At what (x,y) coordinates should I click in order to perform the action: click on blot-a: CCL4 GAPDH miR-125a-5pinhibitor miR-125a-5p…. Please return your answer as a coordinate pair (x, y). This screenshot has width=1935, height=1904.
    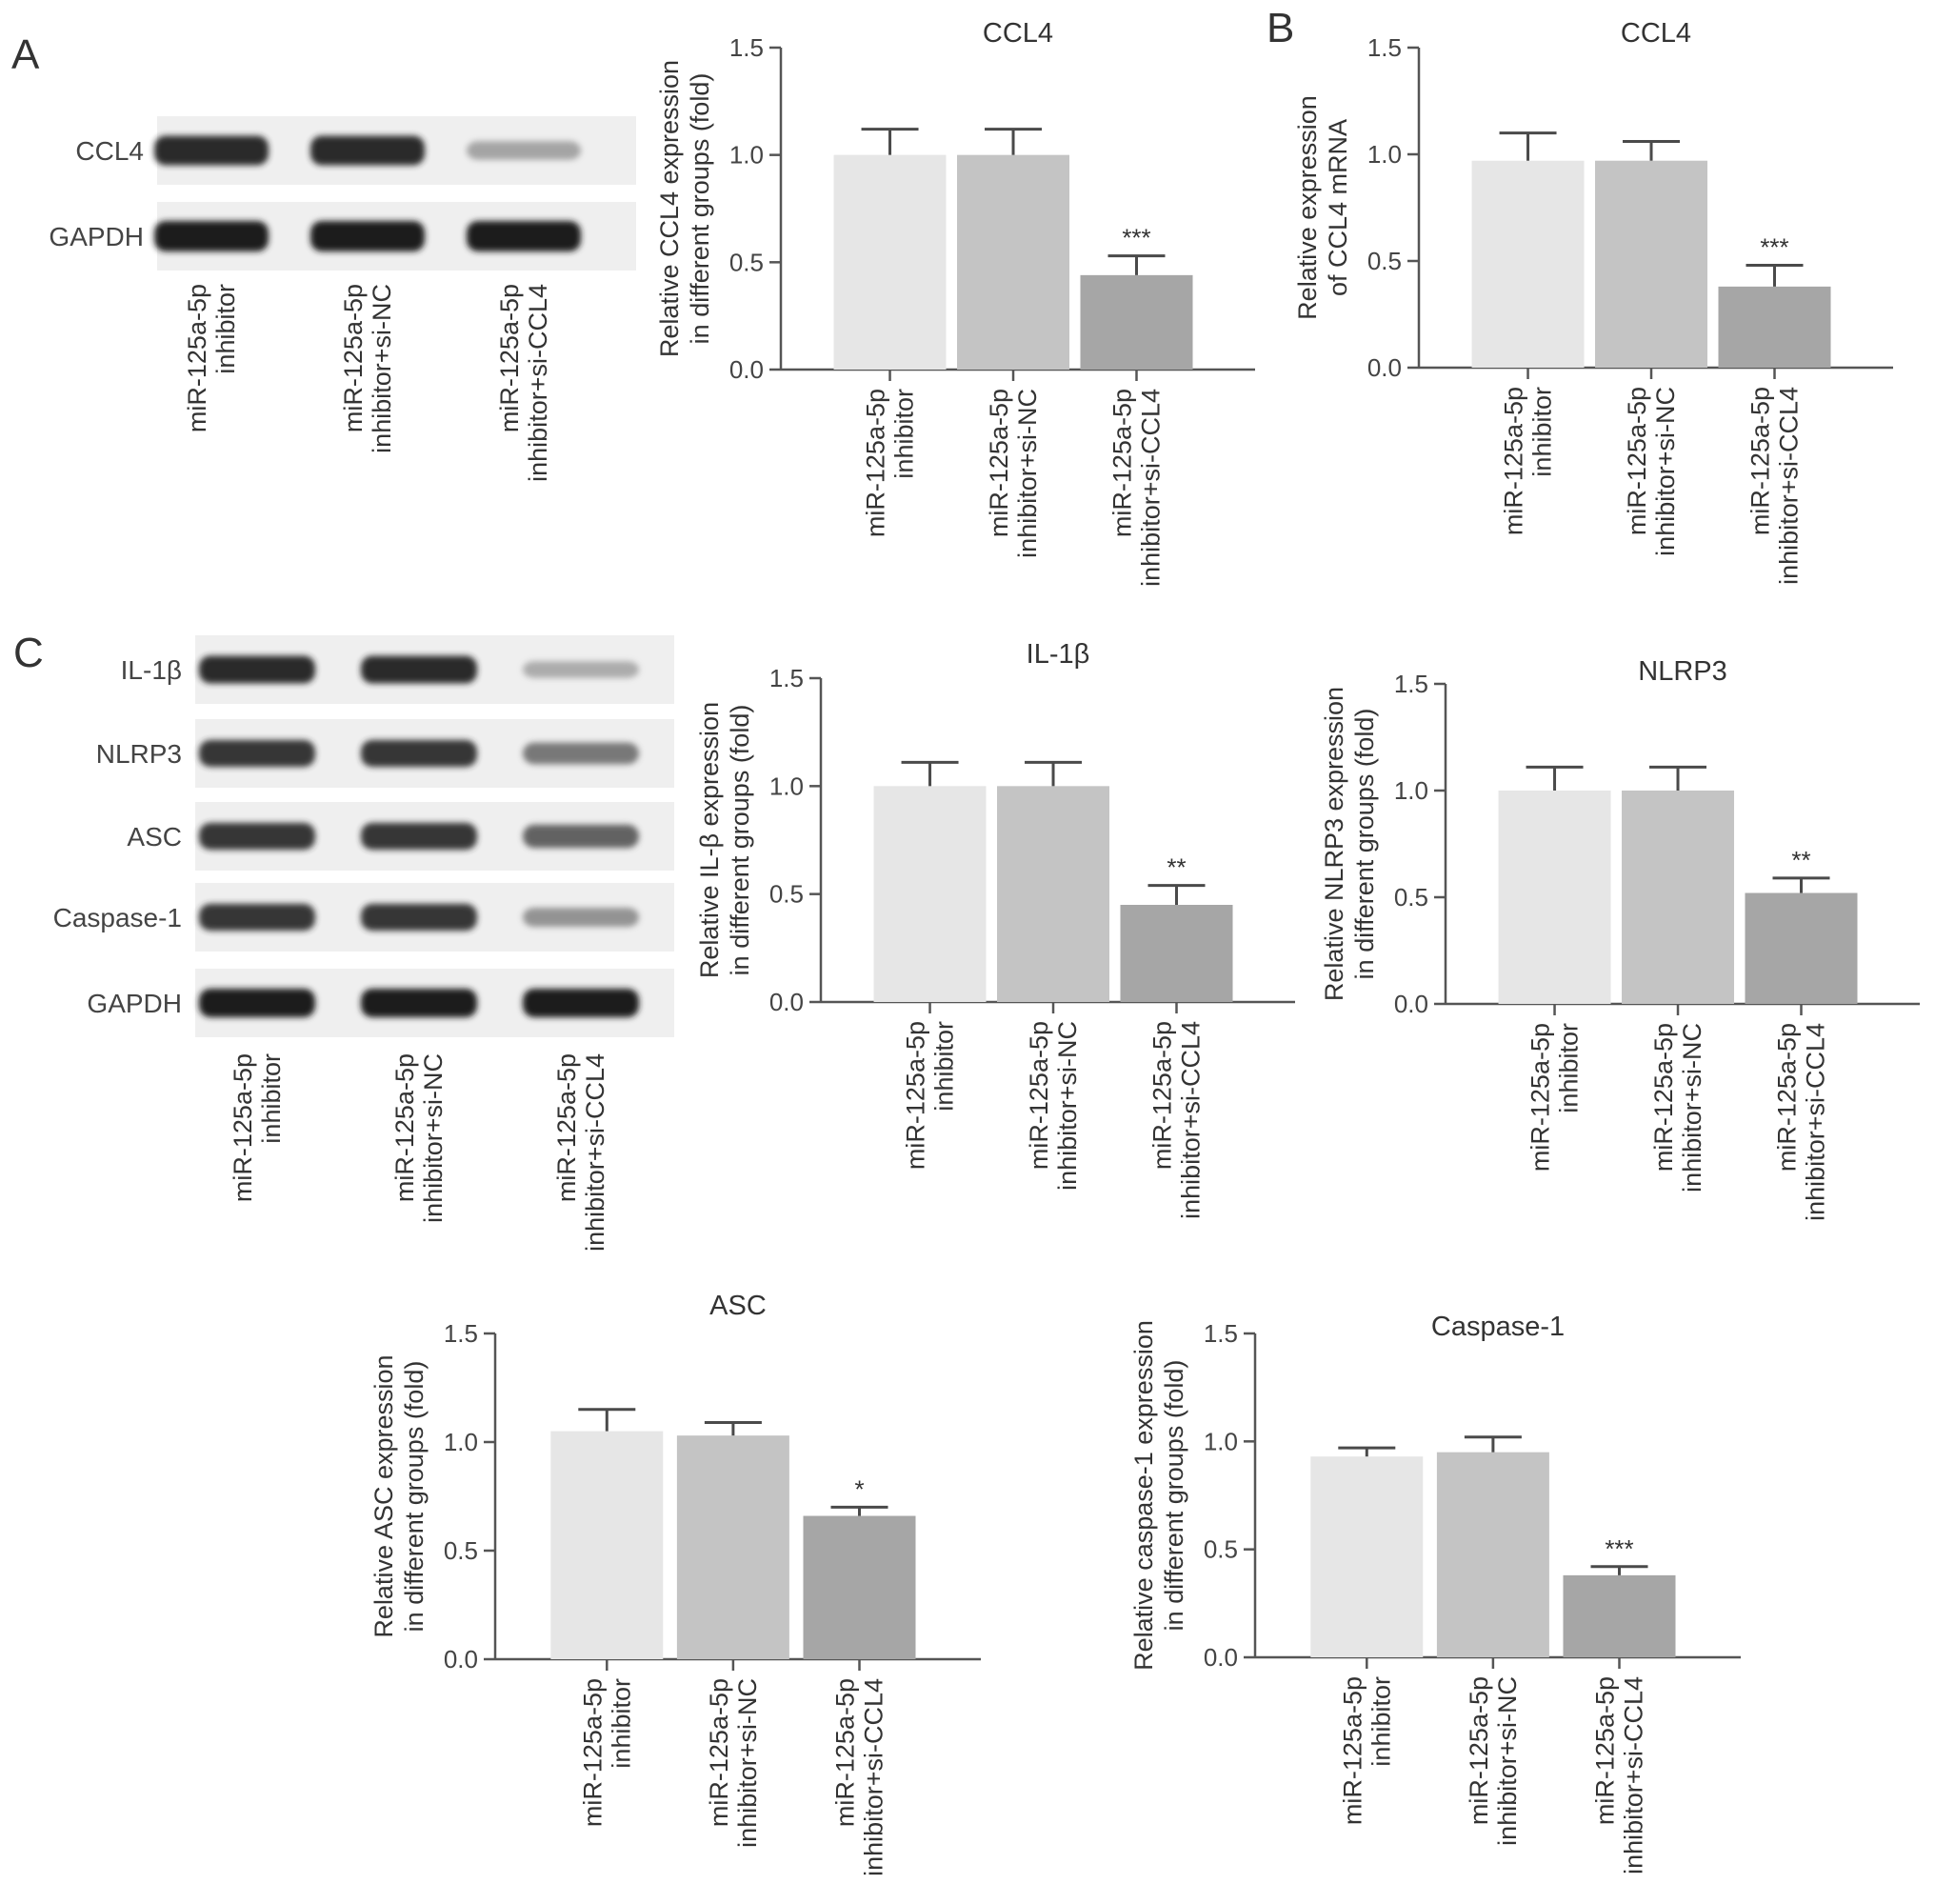
    Looking at the image, I should click on (342, 299).